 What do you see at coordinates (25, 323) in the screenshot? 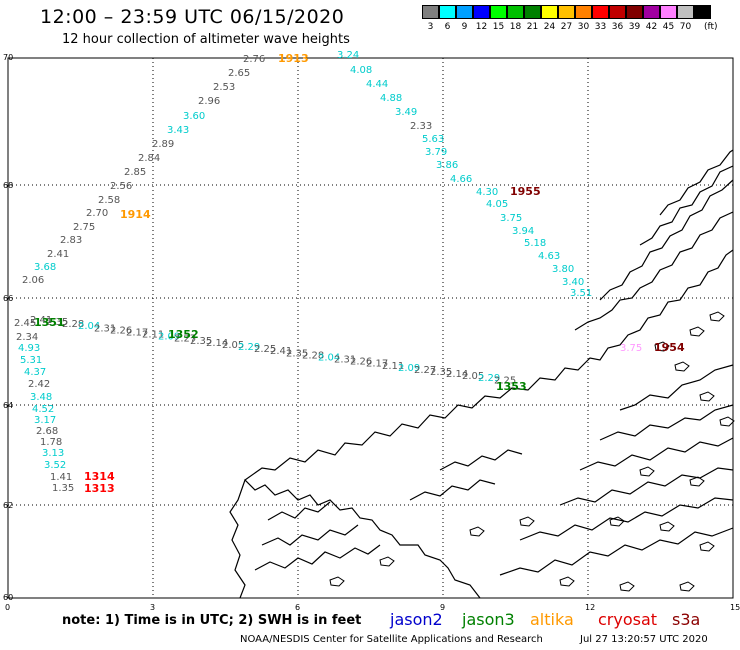
I see `wave-value: 2.45` at bounding box center [25, 323].